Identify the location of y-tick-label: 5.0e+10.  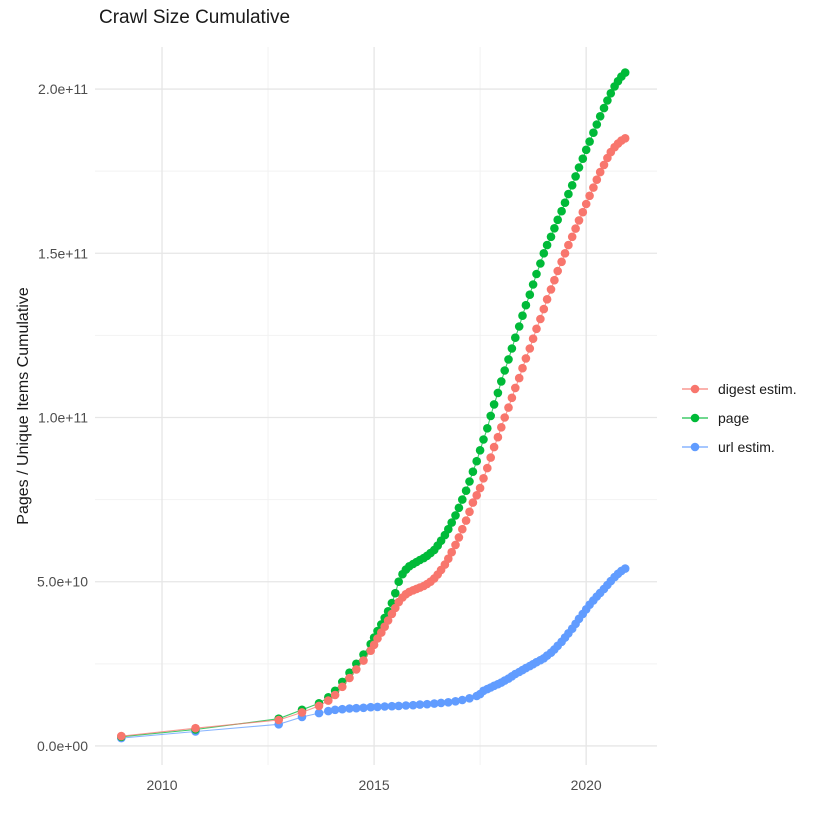
(62, 582).